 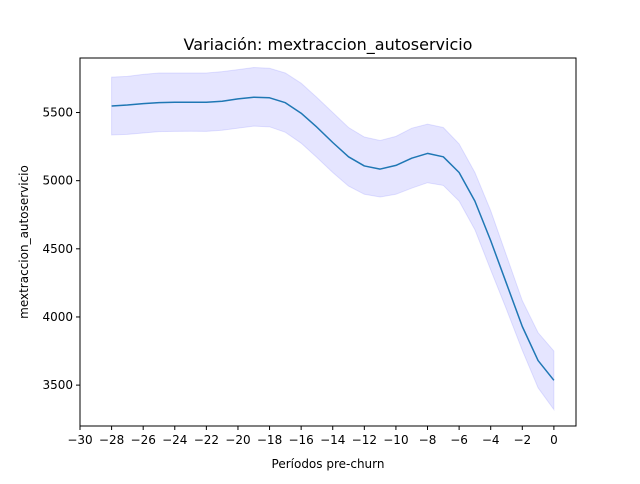 What do you see at coordinates (332, 440) in the screenshot?
I see `x-tick-label: −14` at bounding box center [332, 440].